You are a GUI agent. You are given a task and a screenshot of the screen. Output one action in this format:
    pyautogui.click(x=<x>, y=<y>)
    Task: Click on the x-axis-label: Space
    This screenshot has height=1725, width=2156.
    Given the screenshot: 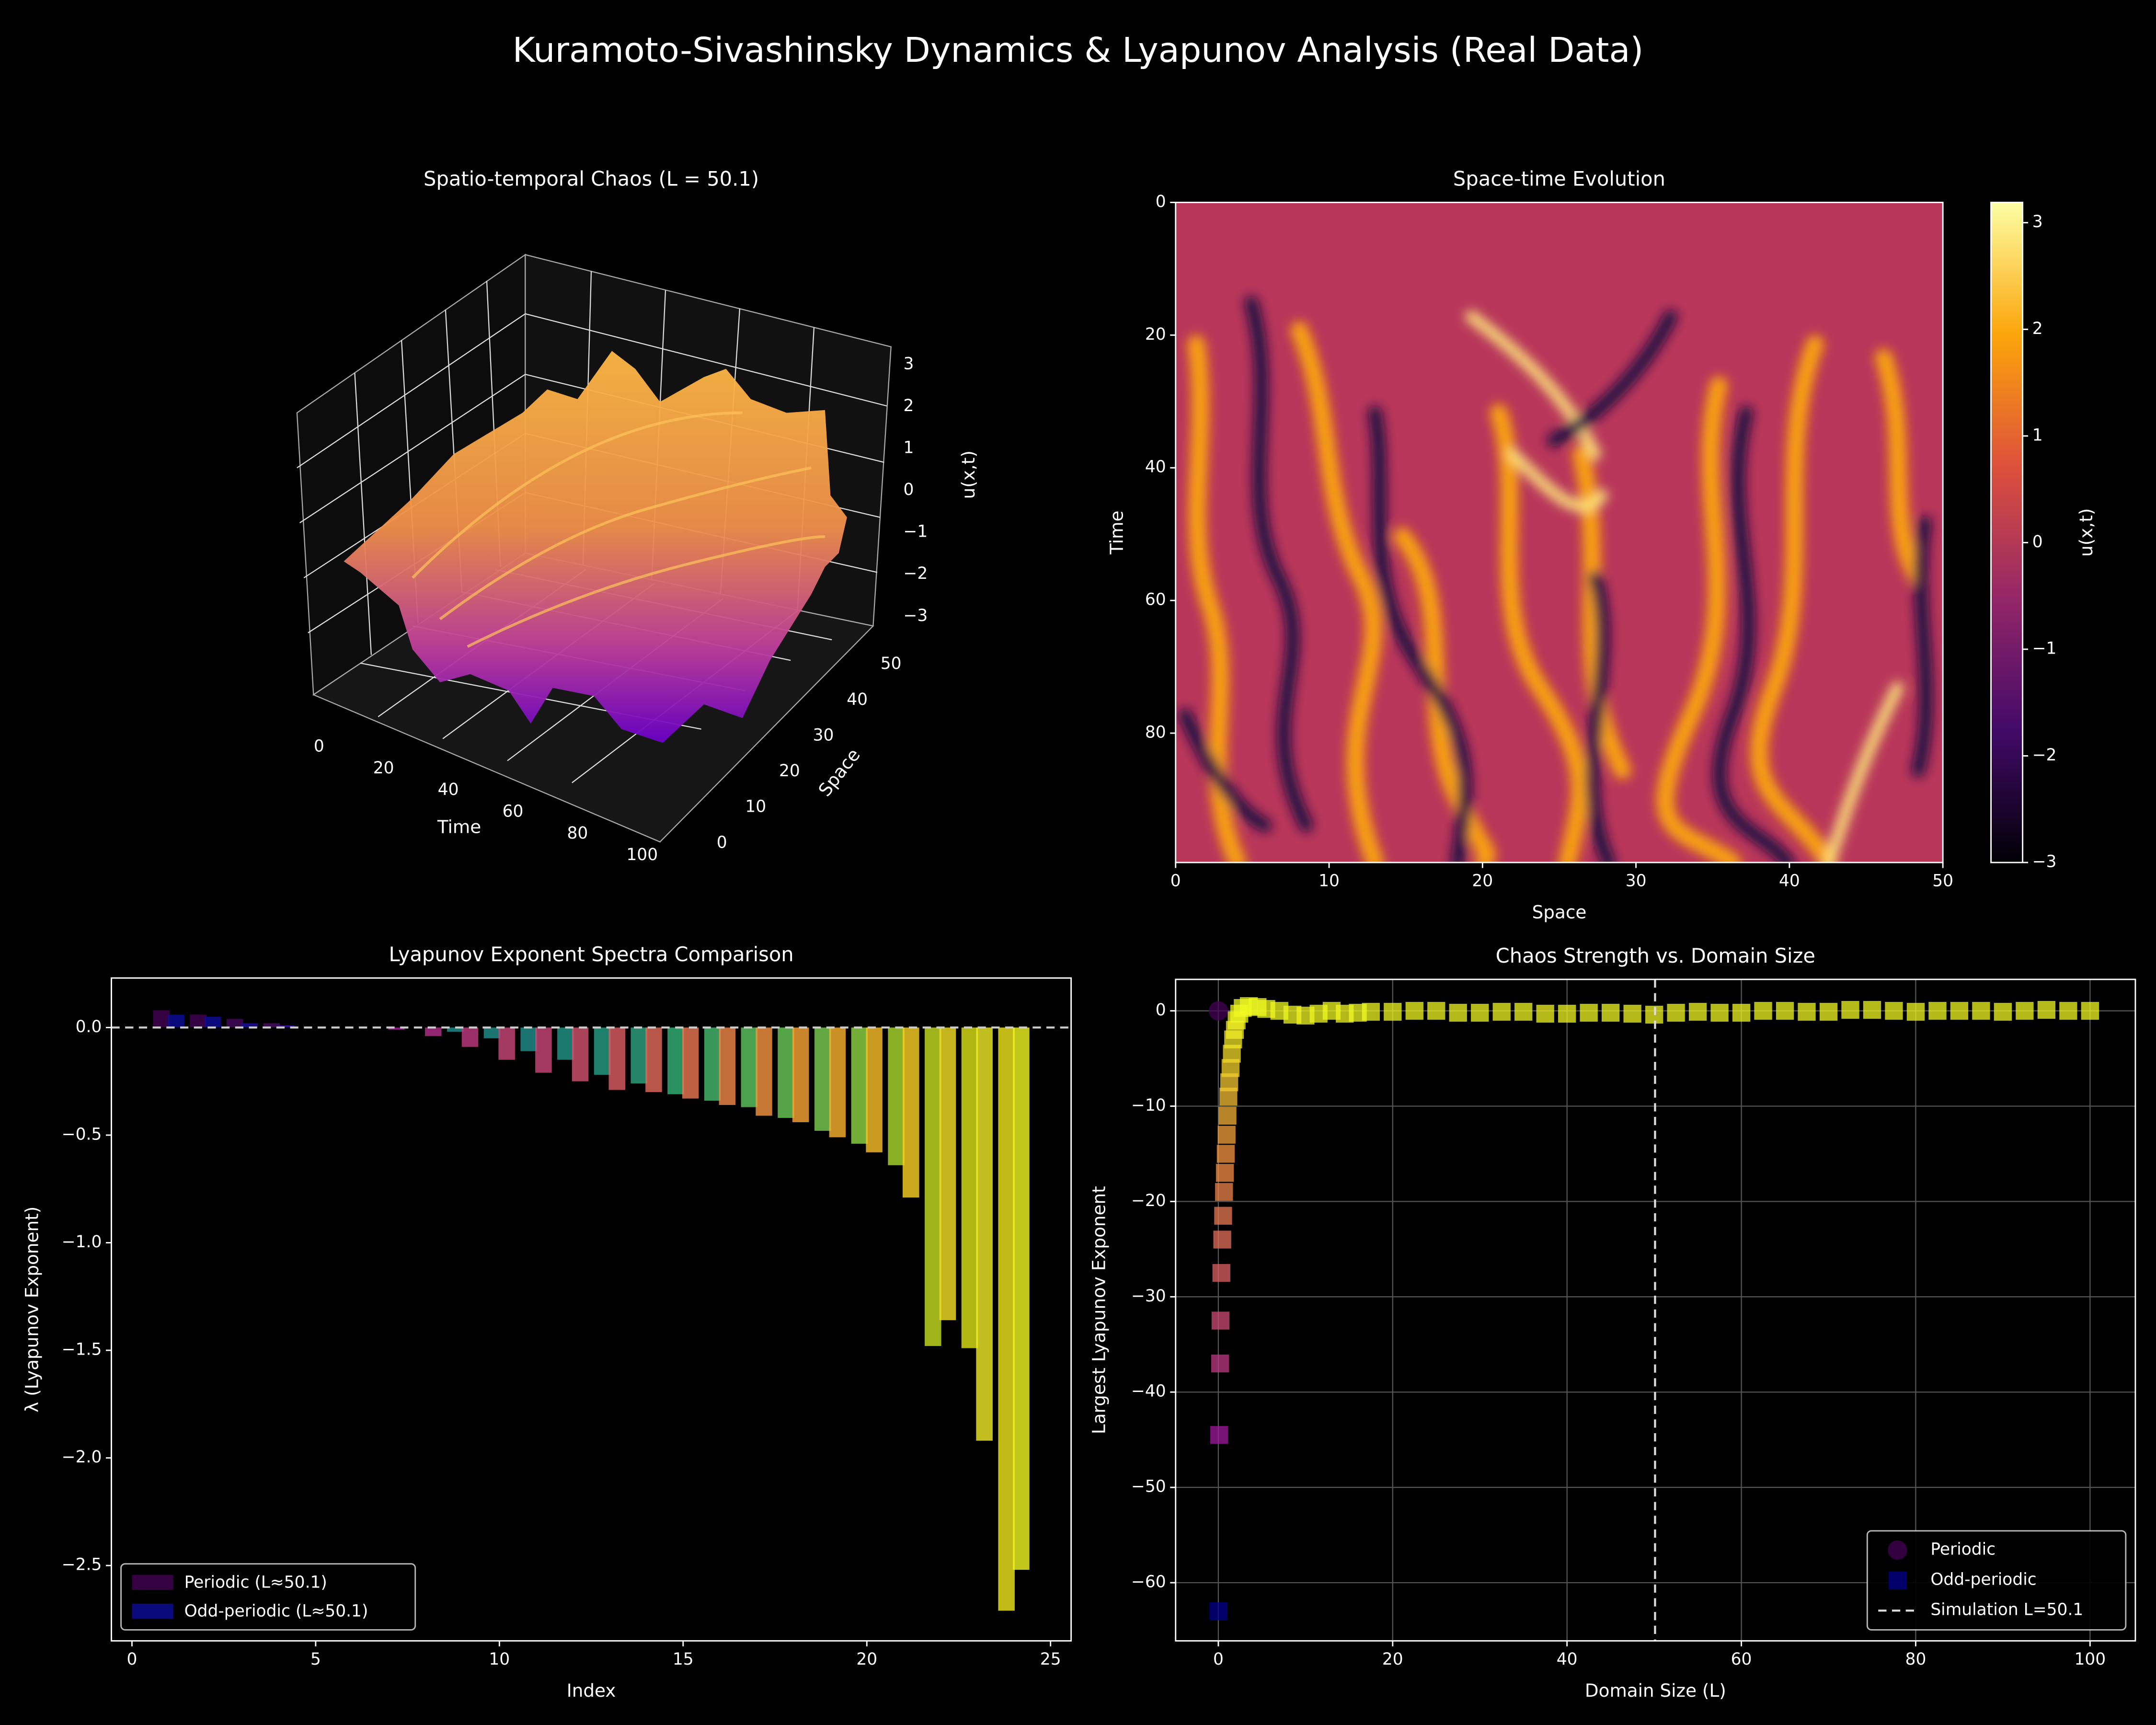 What is the action you would take?
    pyautogui.click(x=1559, y=912)
    